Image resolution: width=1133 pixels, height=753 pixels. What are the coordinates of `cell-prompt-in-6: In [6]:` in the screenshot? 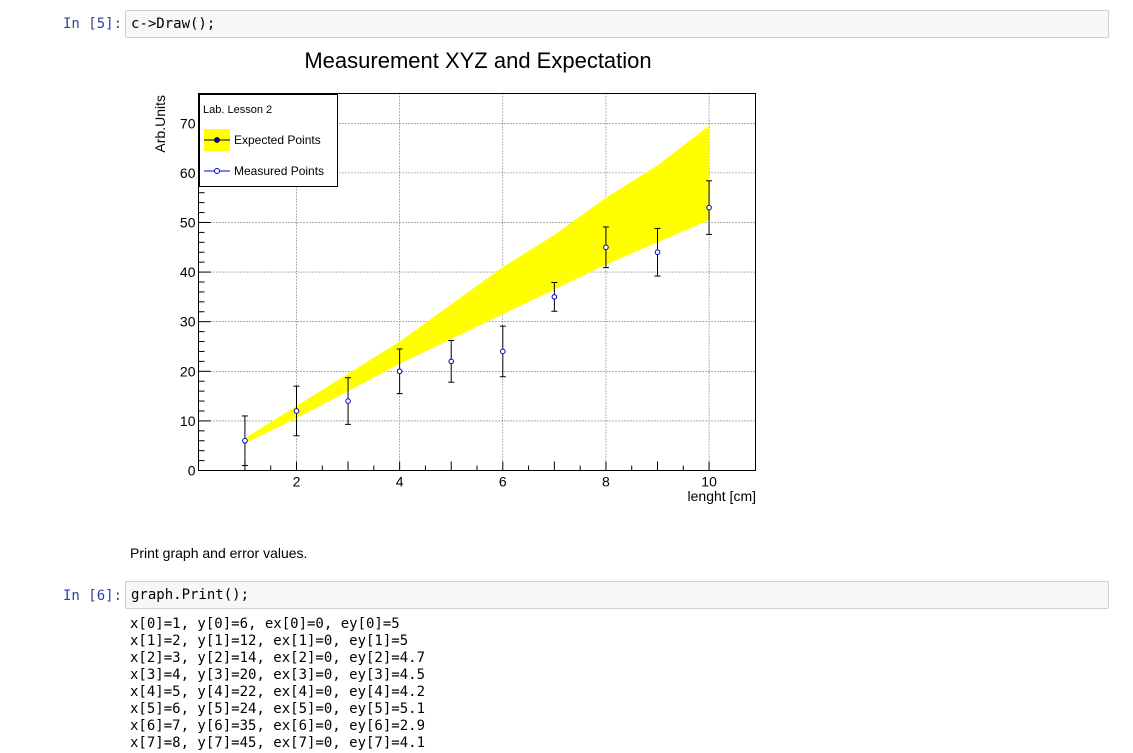 It's located at (93, 596).